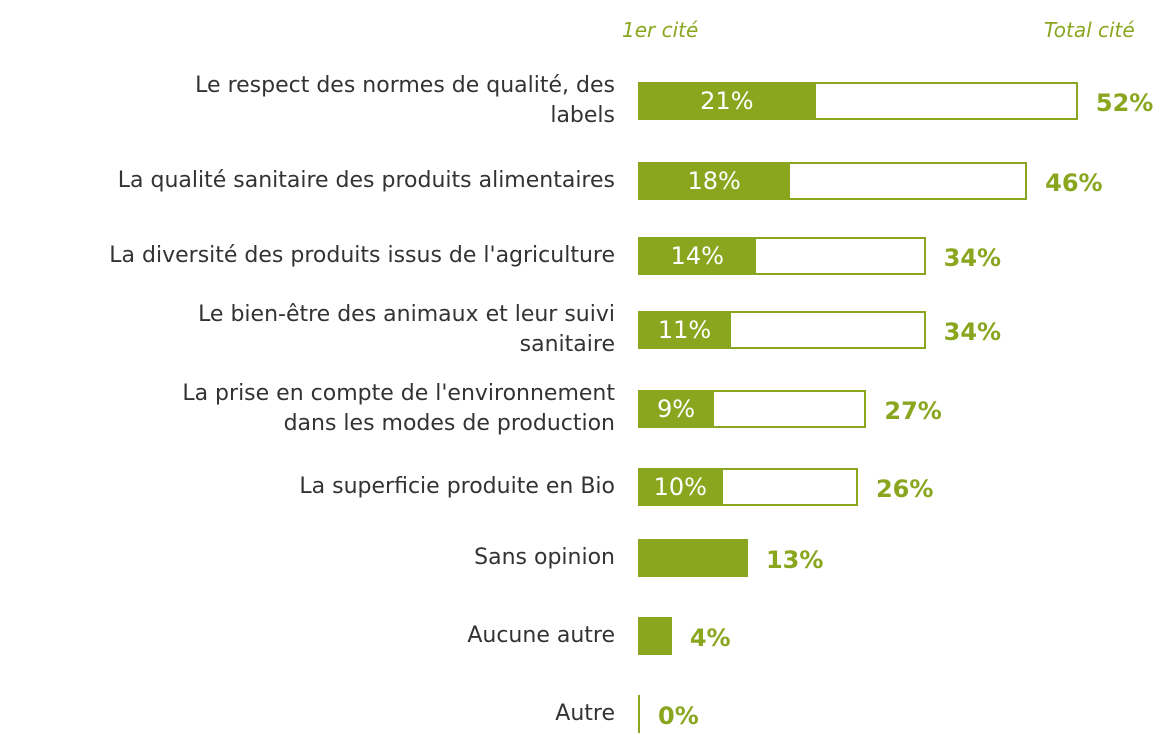 Image resolution: width=1166 pixels, height=735 pixels. Describe the element at coordinates (904, 489) in the screenshot. I see `value-label: 26%` at that location.